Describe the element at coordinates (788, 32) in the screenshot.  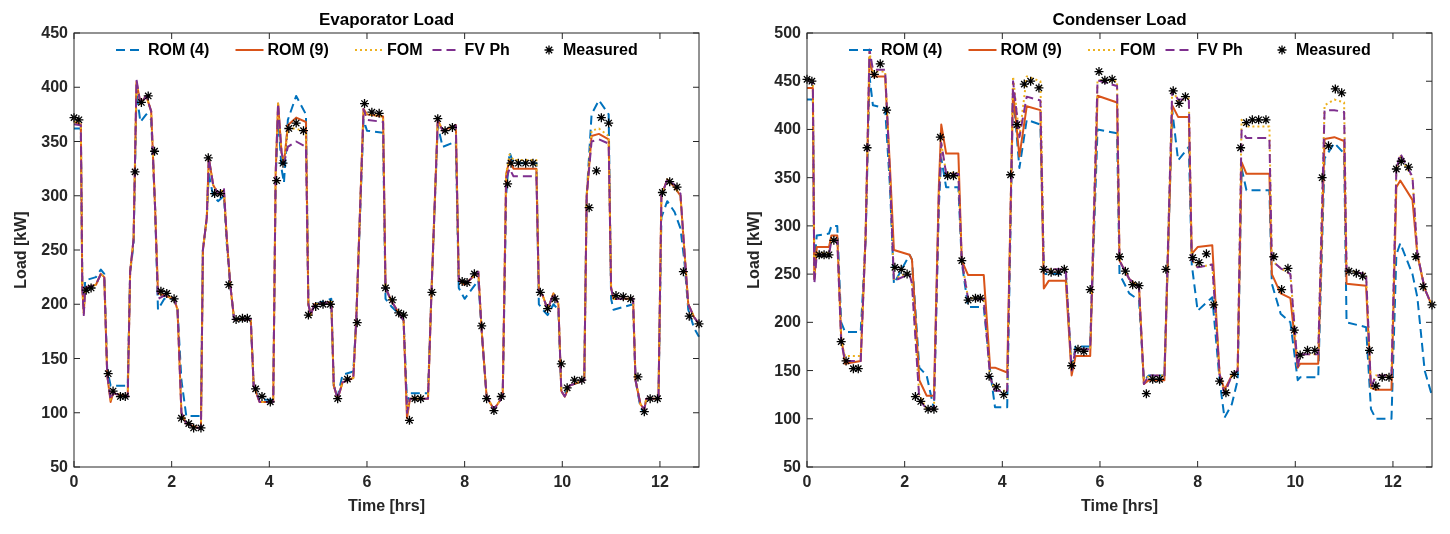
I see `y-tick-label: 500` at that location.